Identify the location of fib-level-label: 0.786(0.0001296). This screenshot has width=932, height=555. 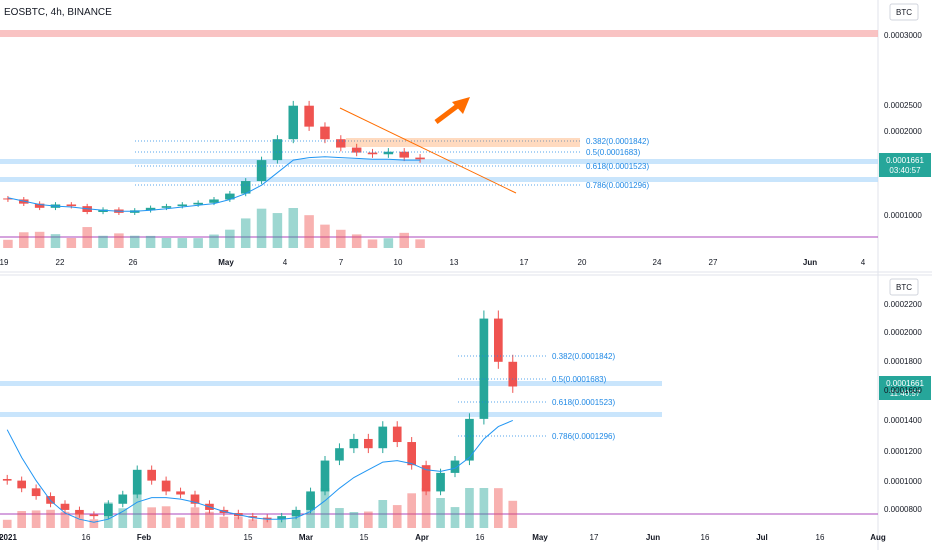
(618, 185).